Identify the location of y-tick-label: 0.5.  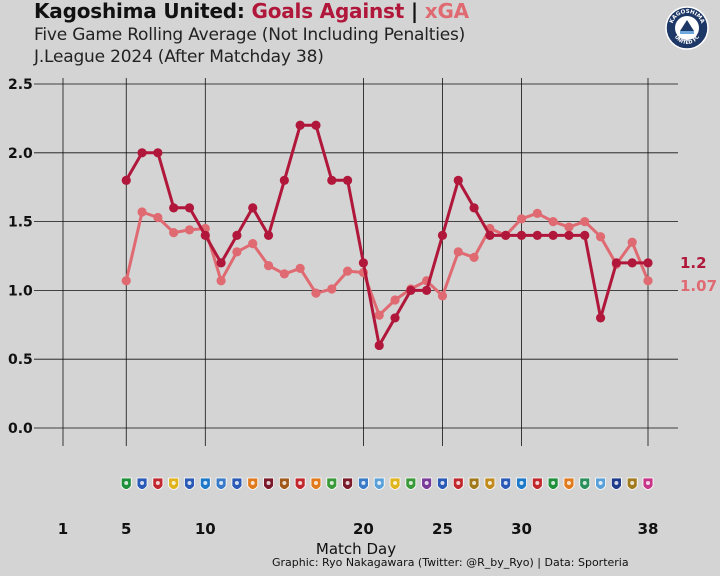
(20, 360).